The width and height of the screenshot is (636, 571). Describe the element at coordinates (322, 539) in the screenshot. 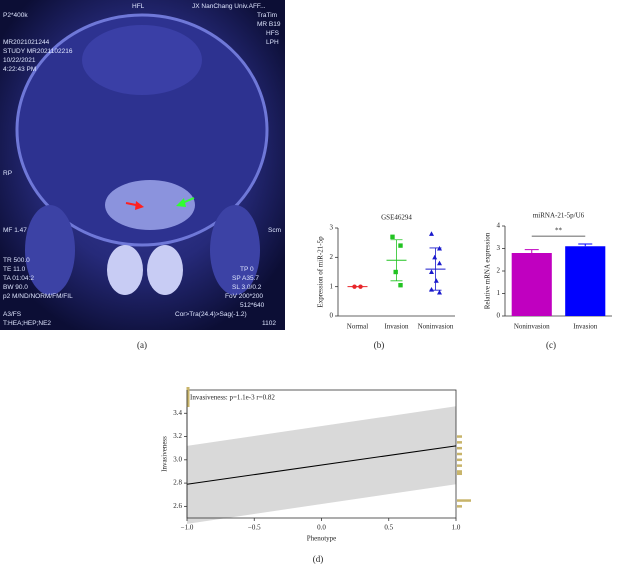

I see `x-axis-label: Phenotype` at that location.